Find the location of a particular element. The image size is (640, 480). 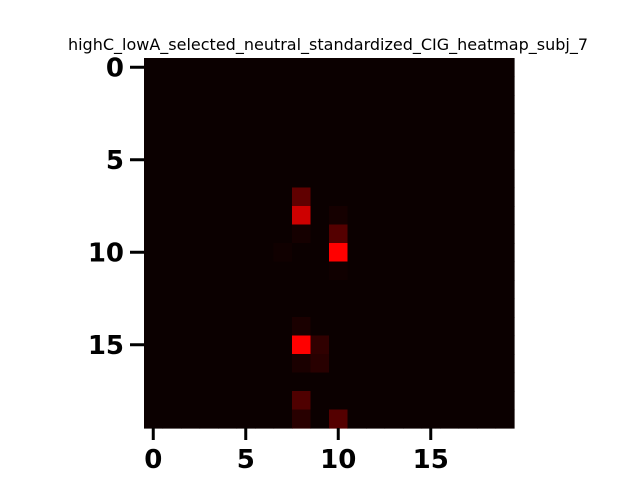

y-tick-label: 15 is located at coordinates (106, 346).